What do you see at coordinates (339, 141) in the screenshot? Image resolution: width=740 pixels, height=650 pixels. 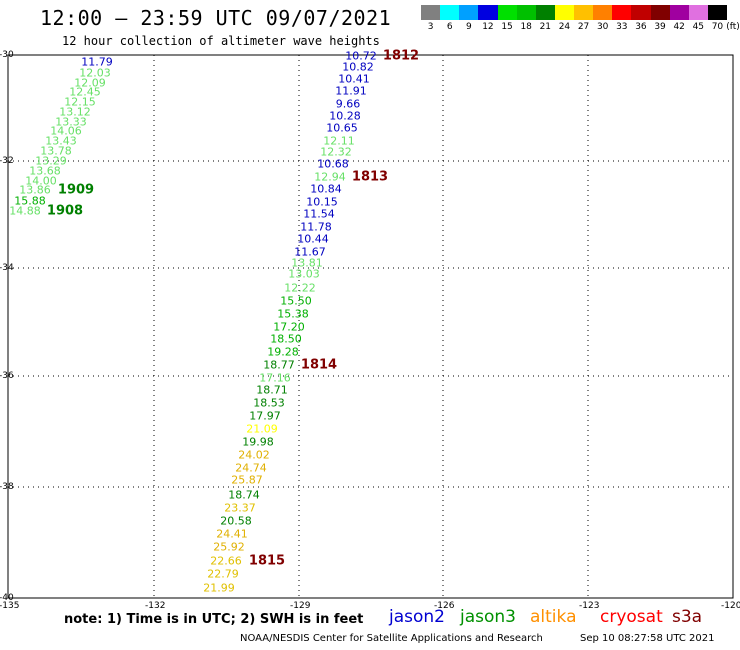 I see `wave-height-label: 12.11` at bounding box center [339, 141].